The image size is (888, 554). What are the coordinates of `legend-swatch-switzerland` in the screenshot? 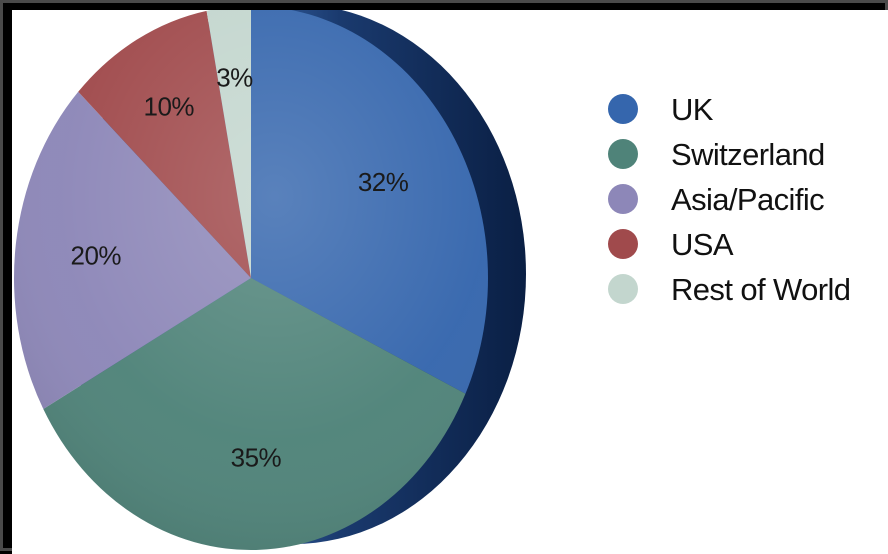 It's located at (623, 154).